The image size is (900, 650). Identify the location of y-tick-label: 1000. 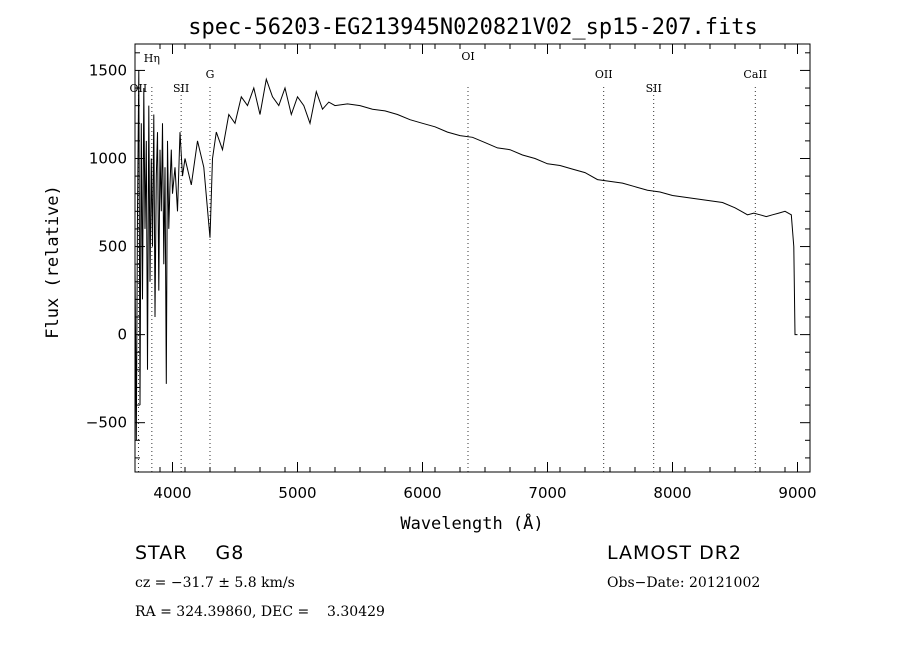
(108, 158).